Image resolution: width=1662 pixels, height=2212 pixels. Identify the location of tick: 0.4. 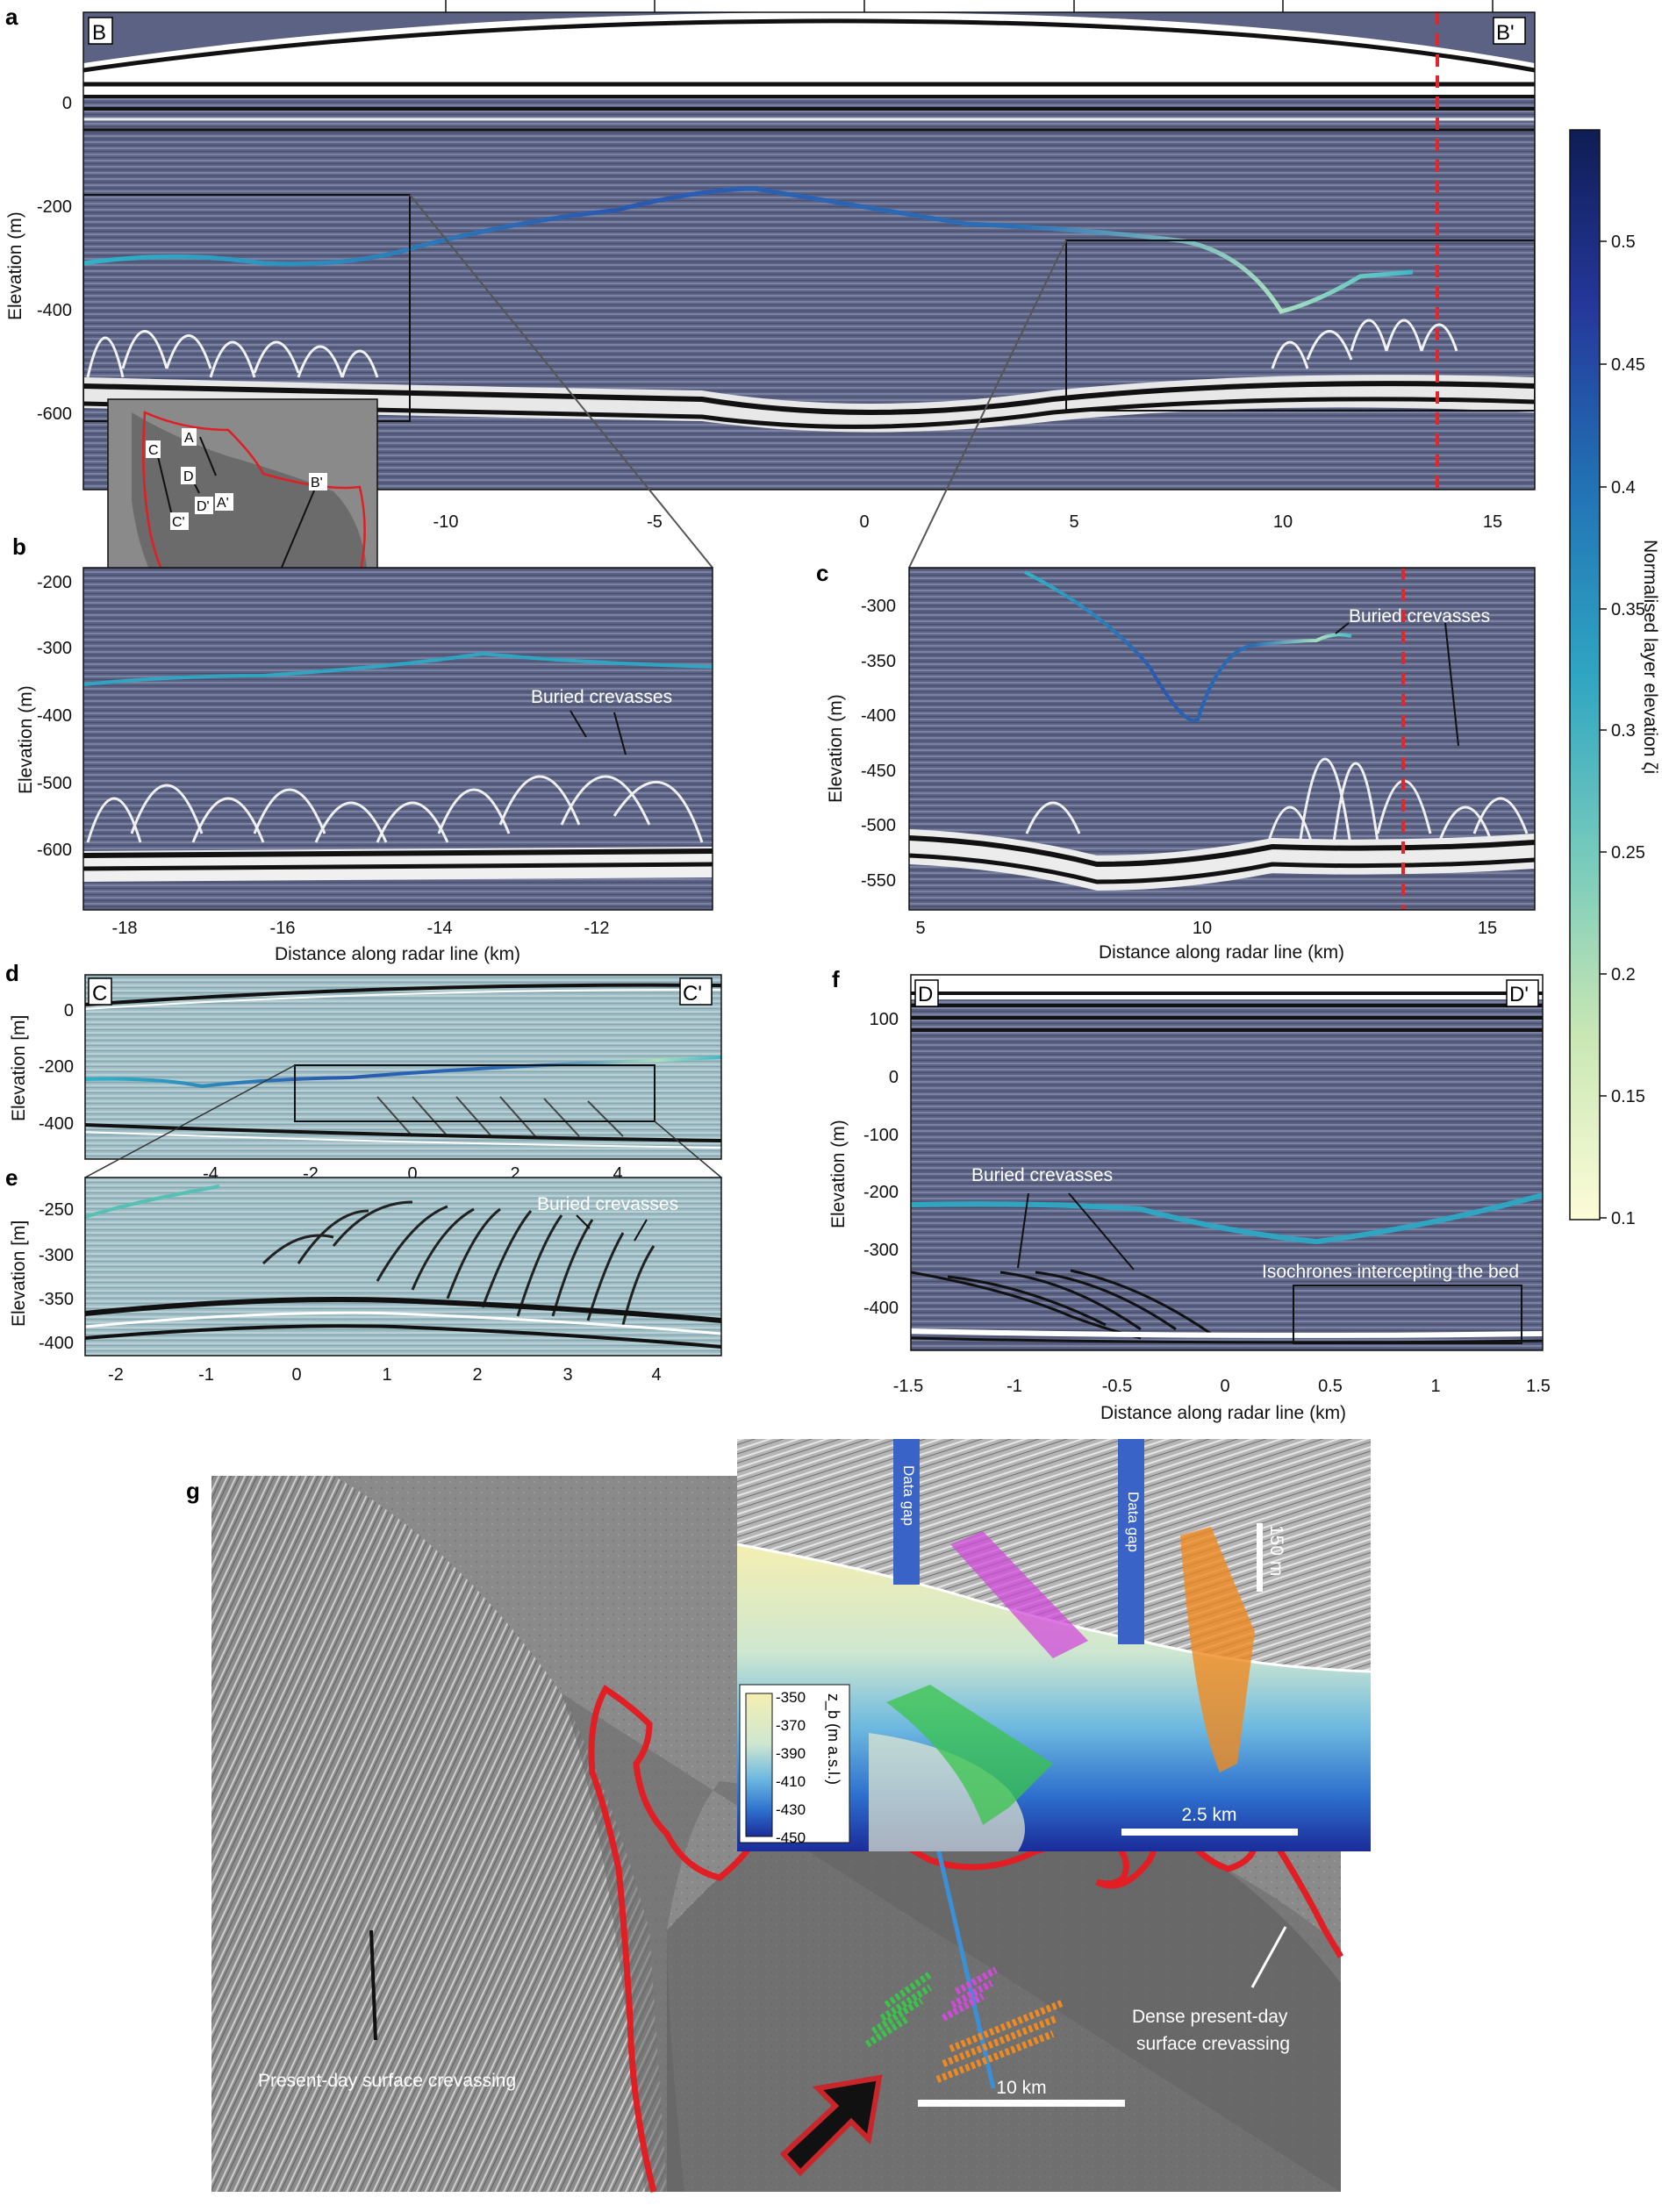
(1623, 488).